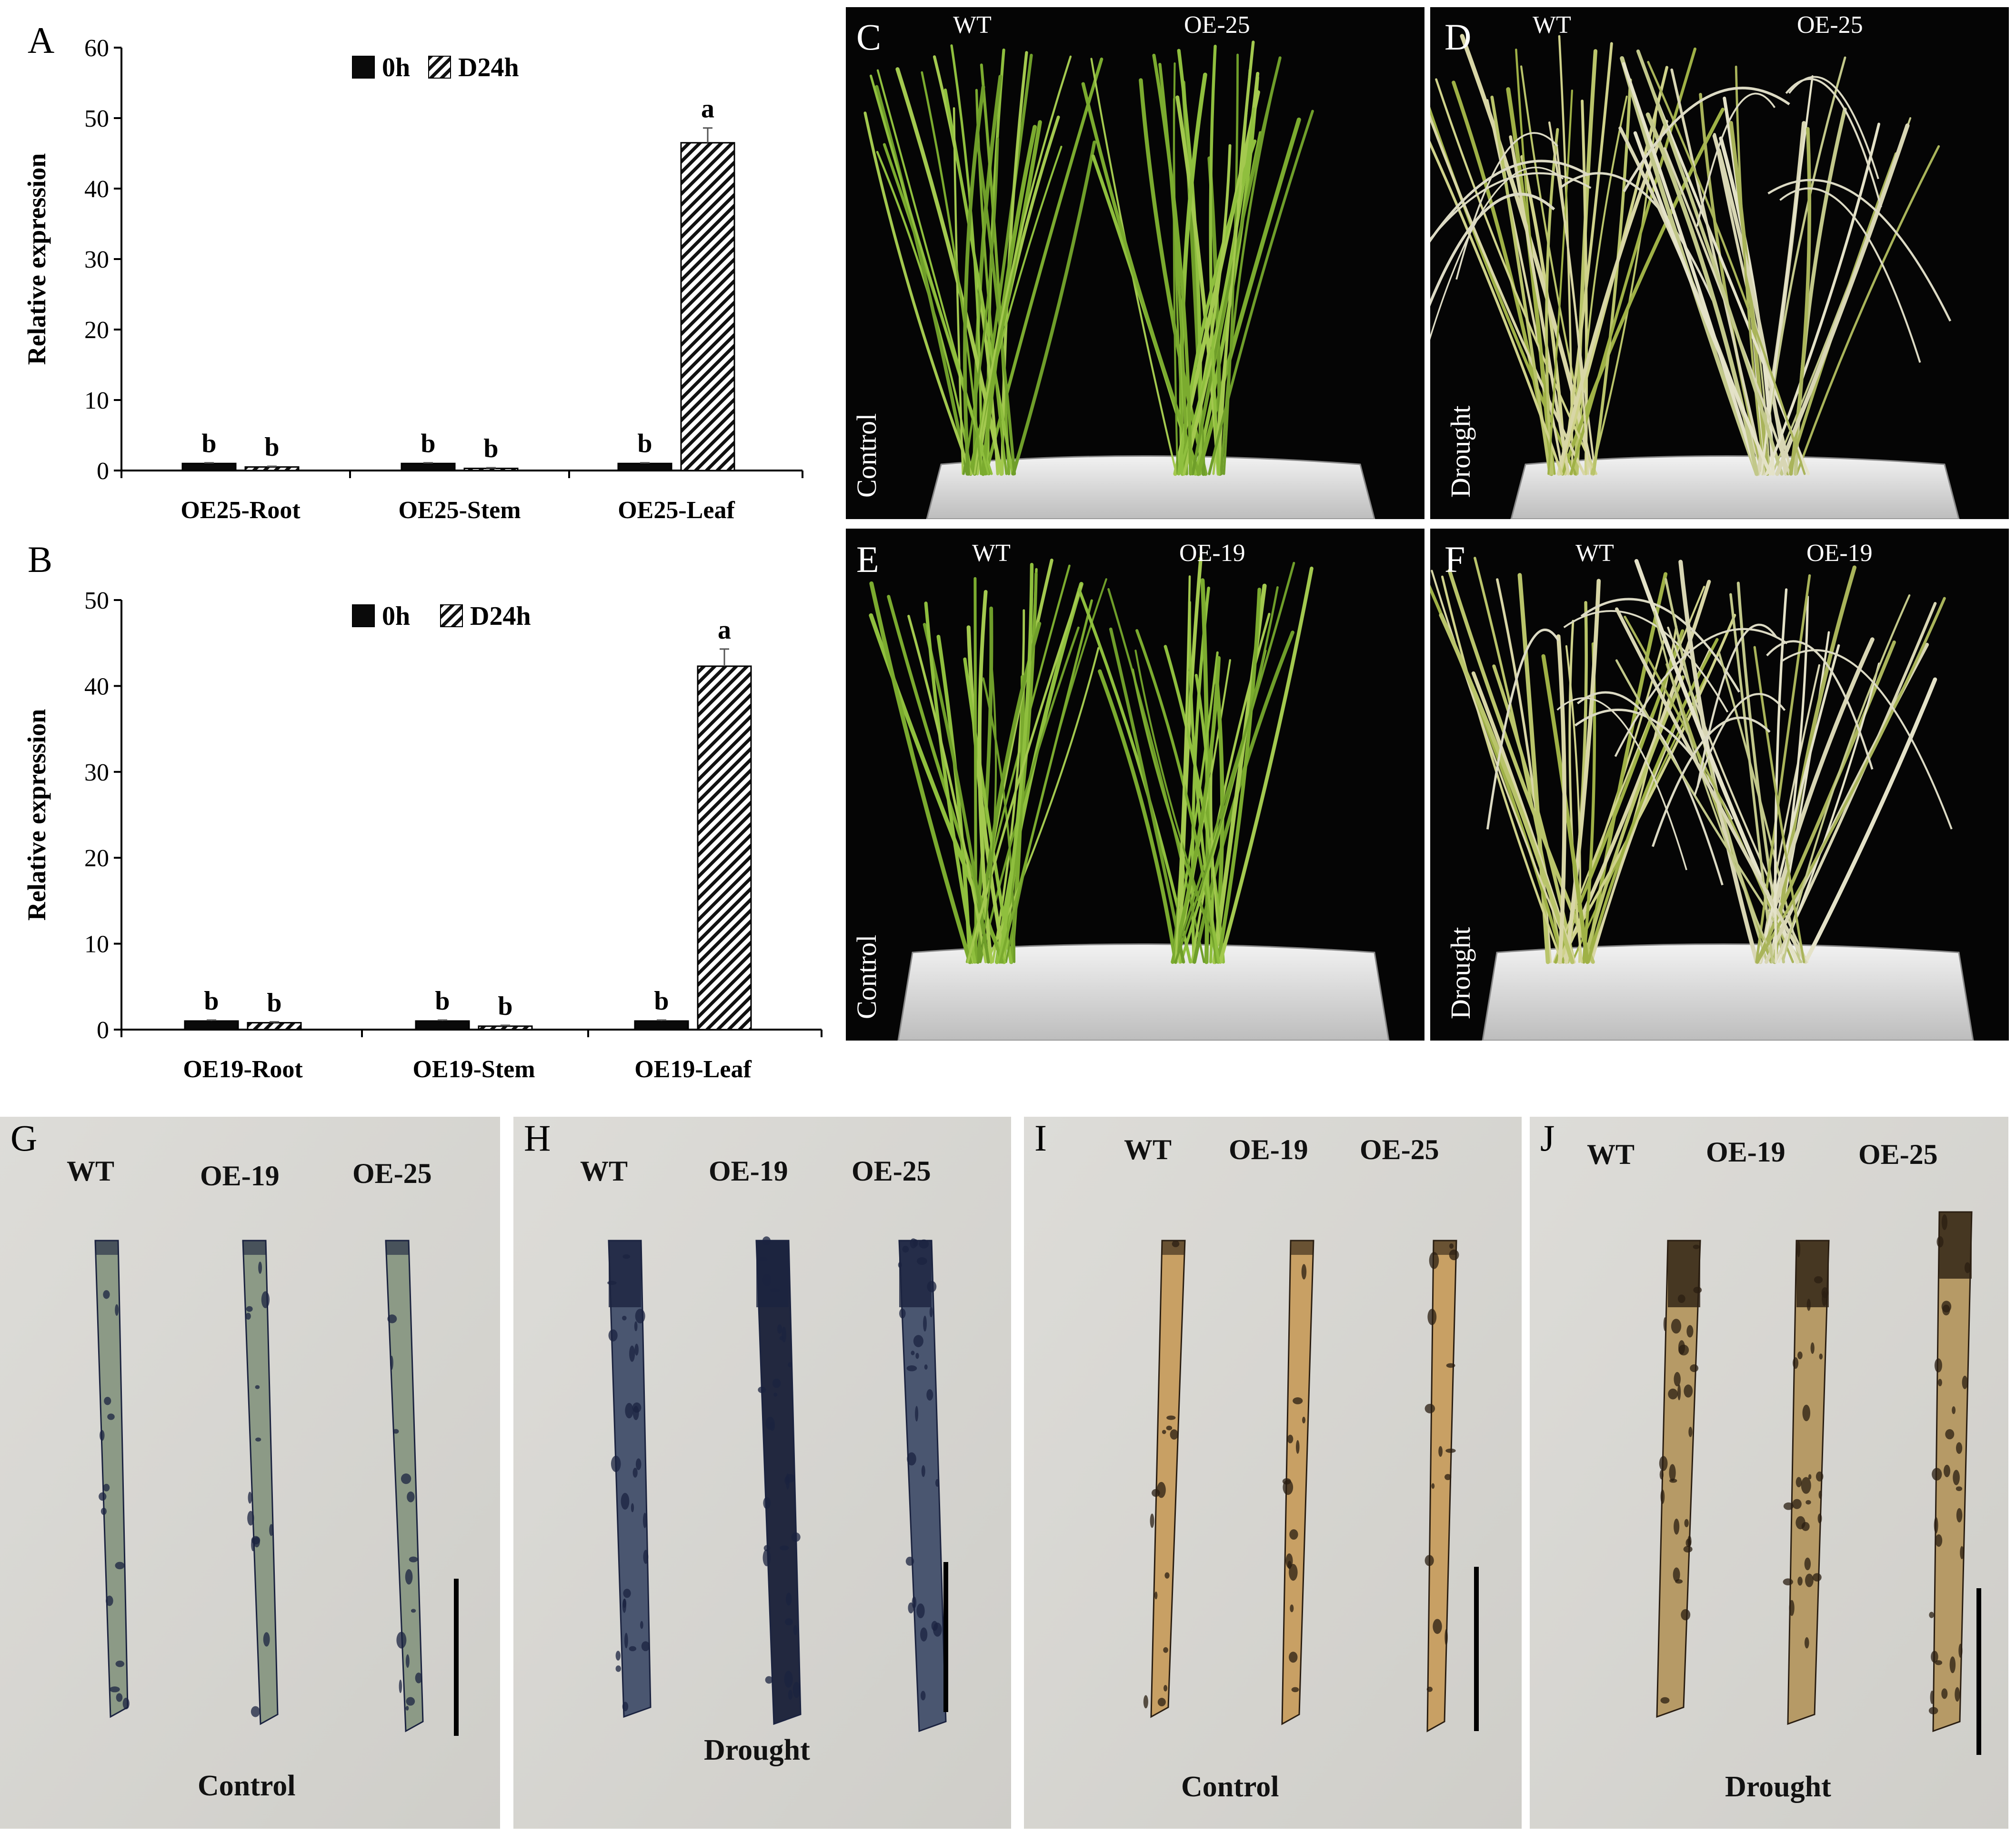  What do you see at coordinates (397, 1248) in the screenshot?
I see `stained-tip` at bounding box center [397, 1248].